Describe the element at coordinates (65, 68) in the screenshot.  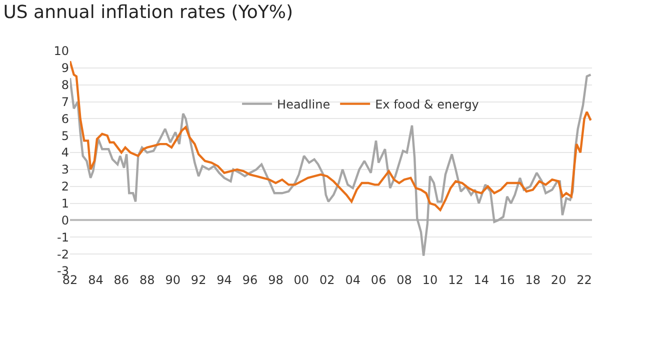
I see `y-tick-label: 9` at that location.